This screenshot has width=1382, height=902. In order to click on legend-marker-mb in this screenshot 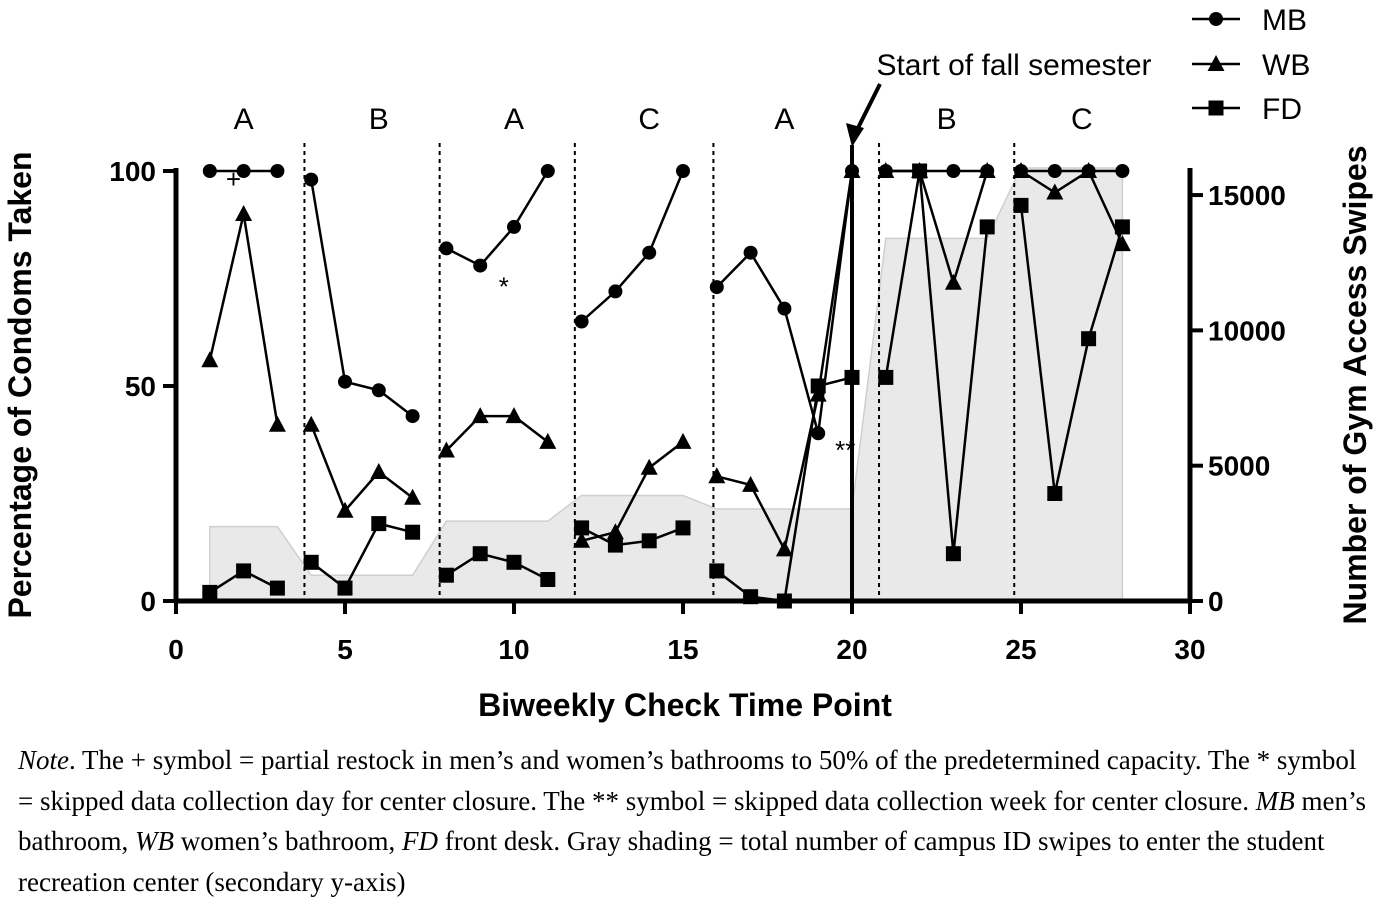, I will do `click(1216, 19)`.